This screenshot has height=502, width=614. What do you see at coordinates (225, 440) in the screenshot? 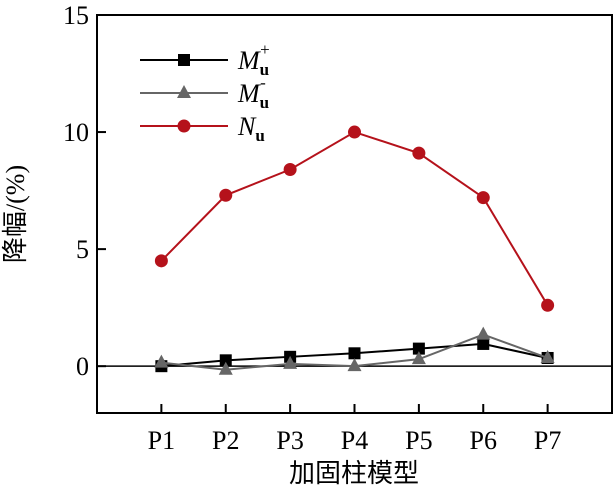
I see `x-tick-label: P2` at bounding box center [225, 440].